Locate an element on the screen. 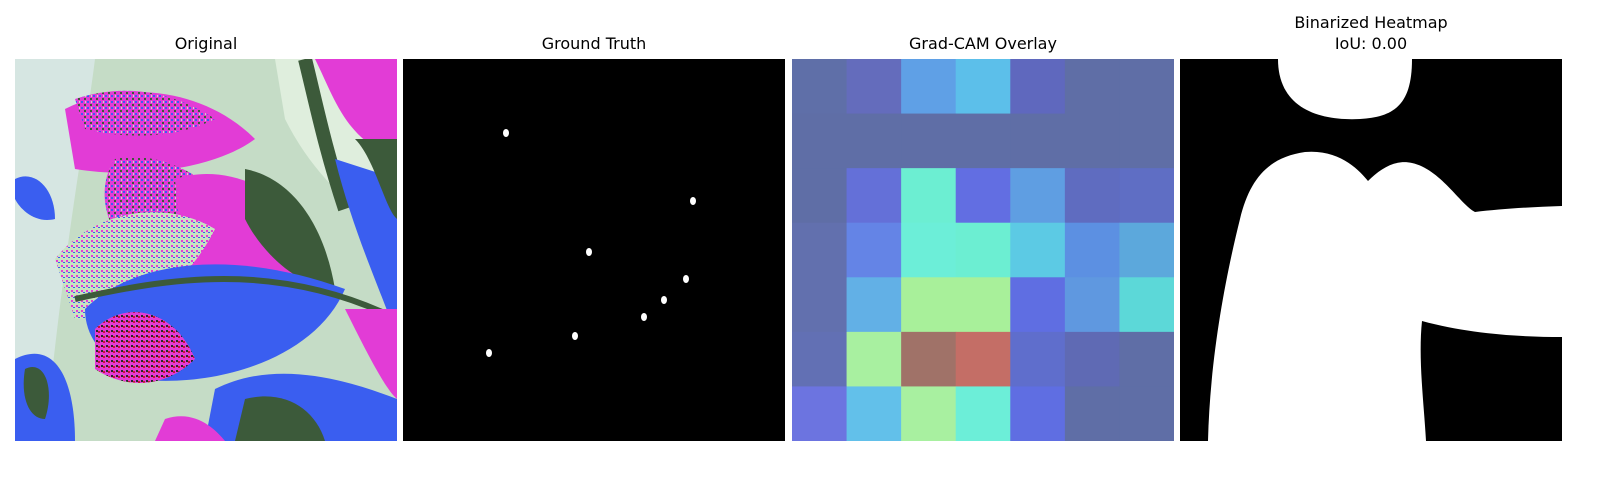  panel-title: Original is located at coordinates (206, 43).